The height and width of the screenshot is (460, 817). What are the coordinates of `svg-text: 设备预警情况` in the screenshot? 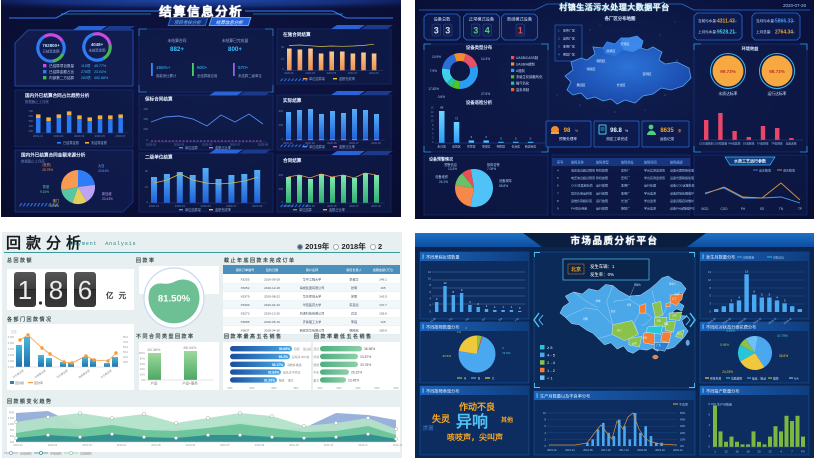 It's located at (441, 159).